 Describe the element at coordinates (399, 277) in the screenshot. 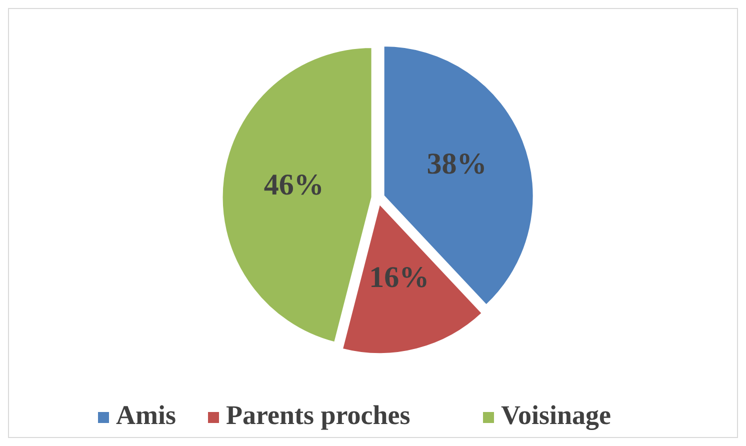

I see `data-label: 16%` at that location.